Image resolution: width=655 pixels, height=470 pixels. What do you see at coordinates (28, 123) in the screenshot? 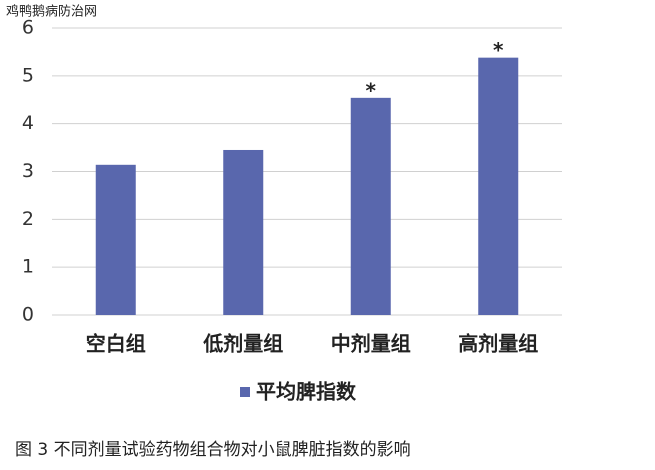
I see `y-tick-label: 4` at bounding box center [28, 123].